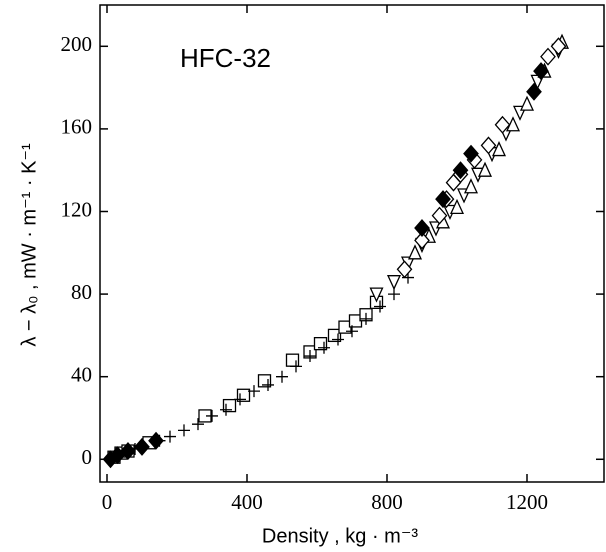 Image resolution: width=606 pixels, height=552 pixels. Describe the element at coordinates (225, 58) in the screenshot. I see `chart-title: HFC-32` at that location.